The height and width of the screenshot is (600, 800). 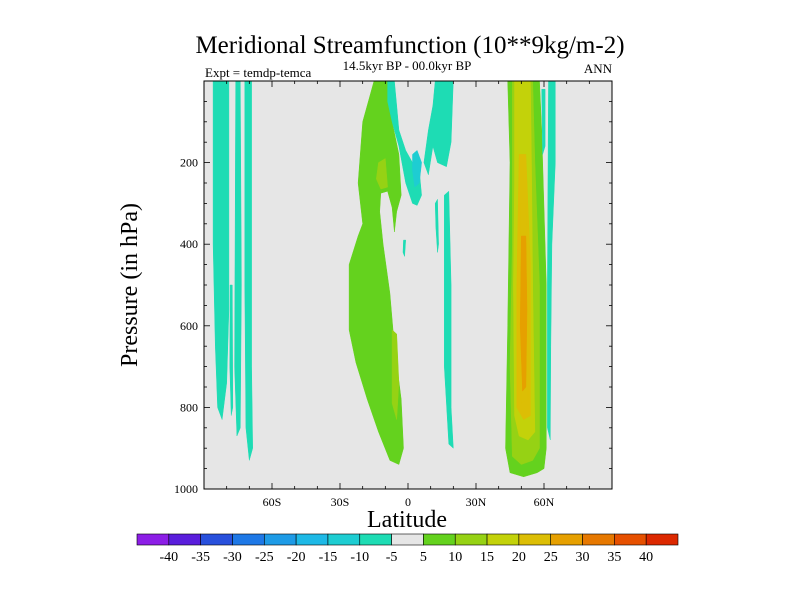 I want to click on x-tick-label: 0, so click(x=408, y=502).